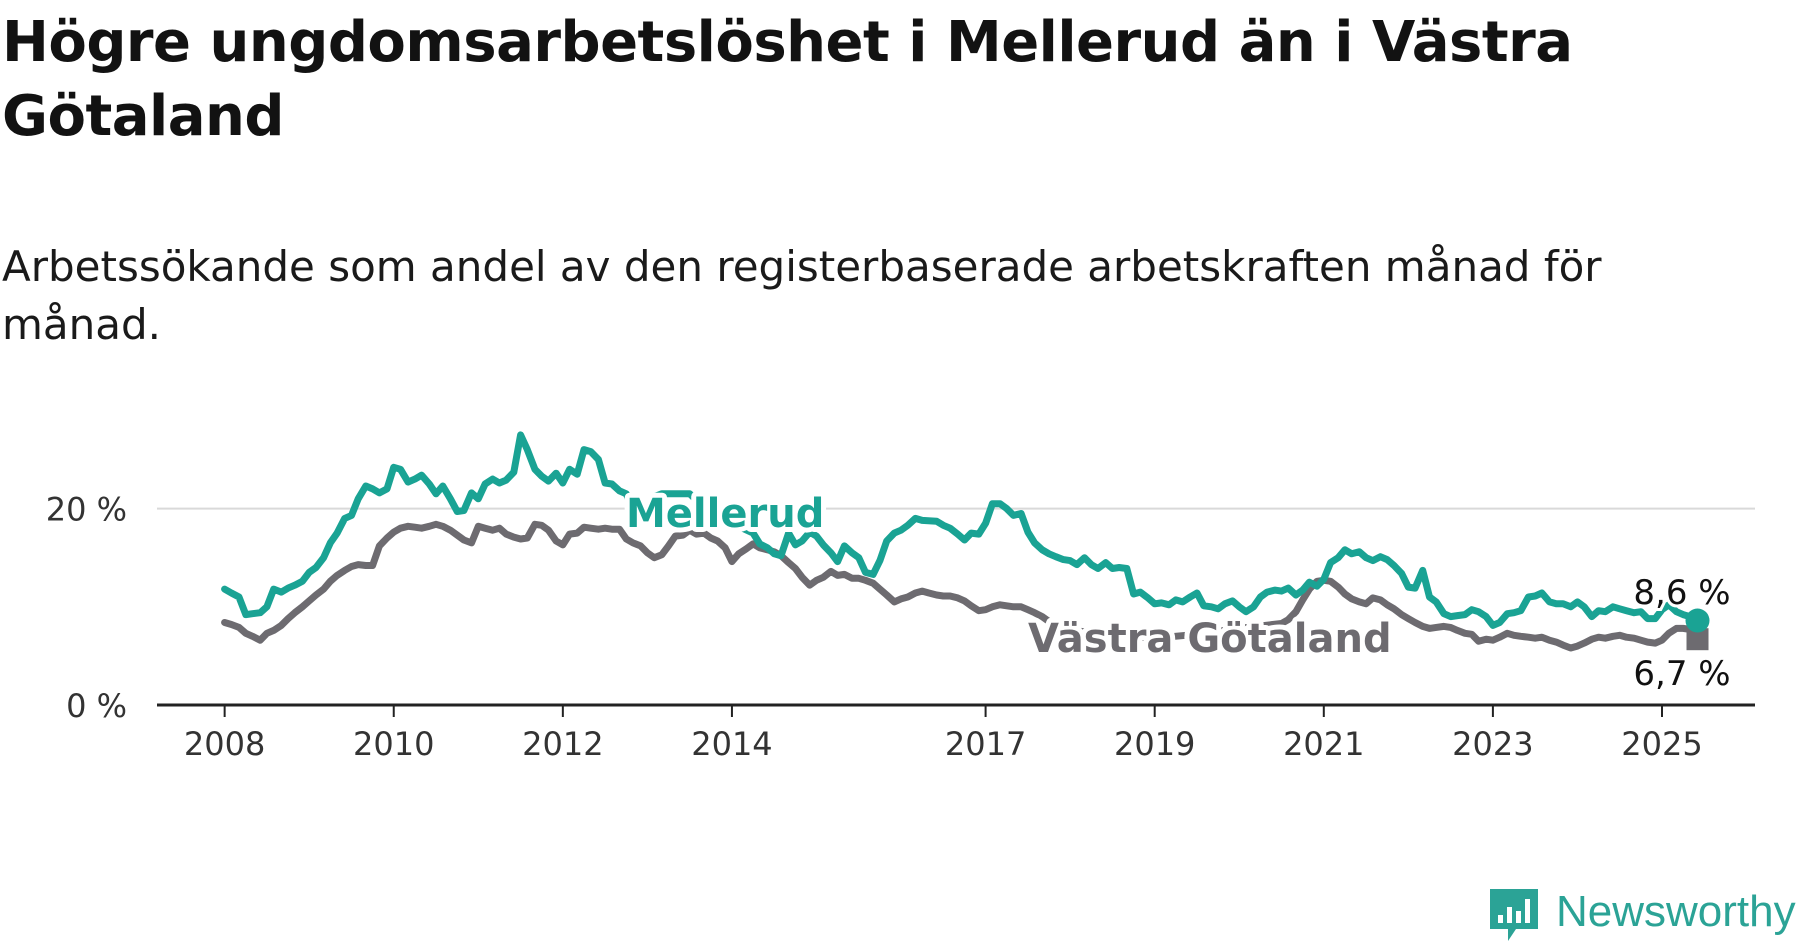  I want to click on mellerud-end-marker, so click(1697, 620).